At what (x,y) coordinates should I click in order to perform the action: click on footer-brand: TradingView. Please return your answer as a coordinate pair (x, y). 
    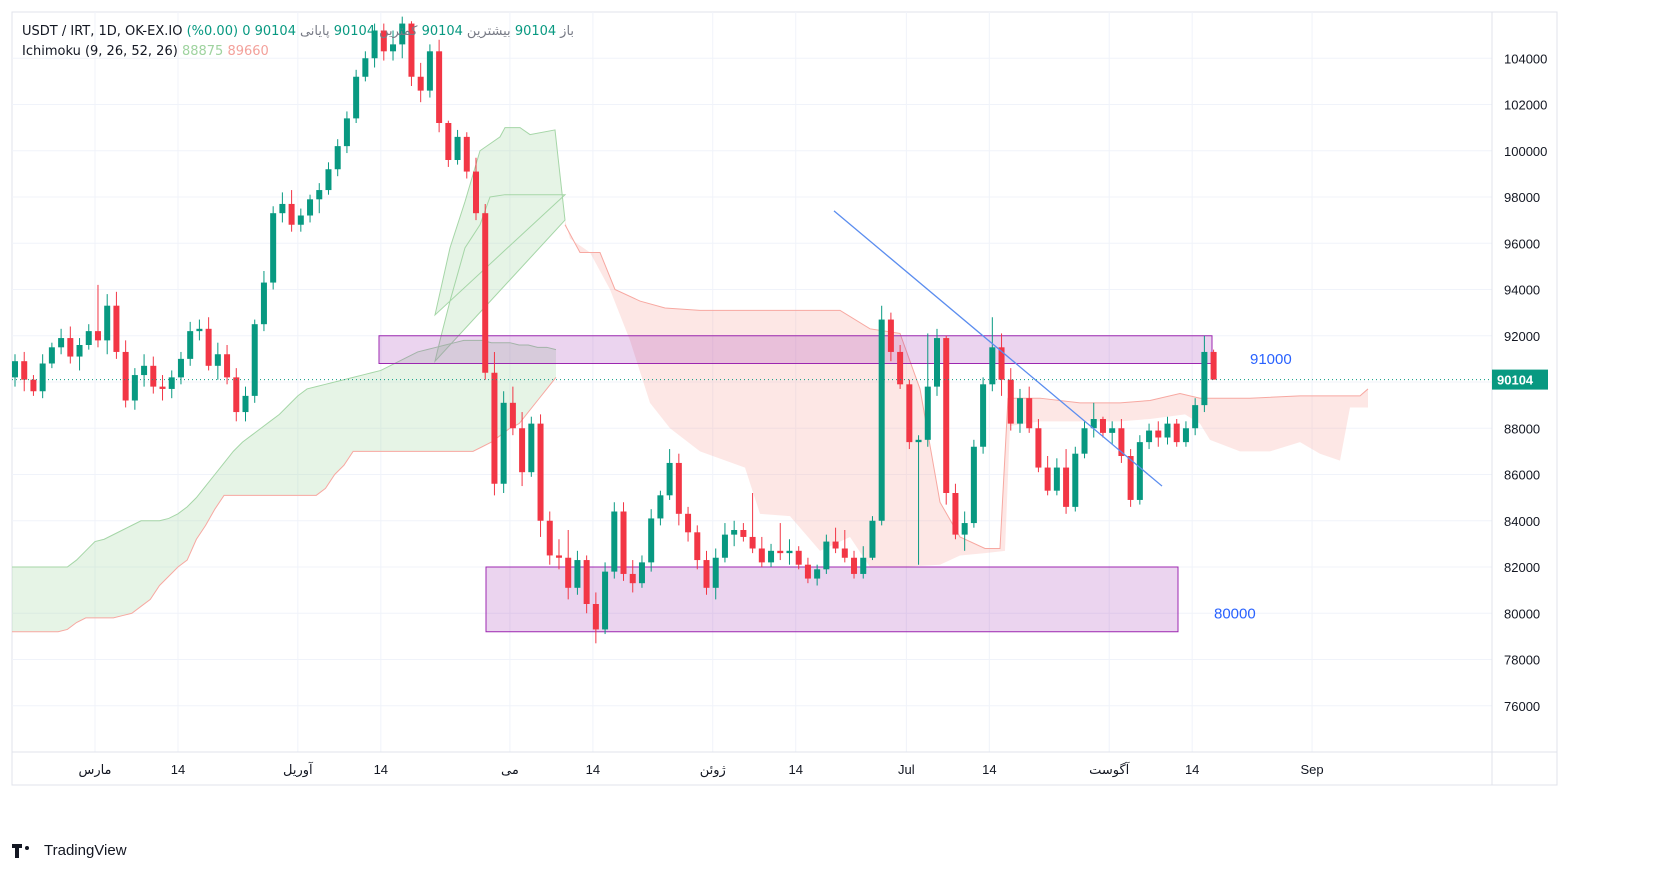
    Looking at the image, I should click on (69, 850).